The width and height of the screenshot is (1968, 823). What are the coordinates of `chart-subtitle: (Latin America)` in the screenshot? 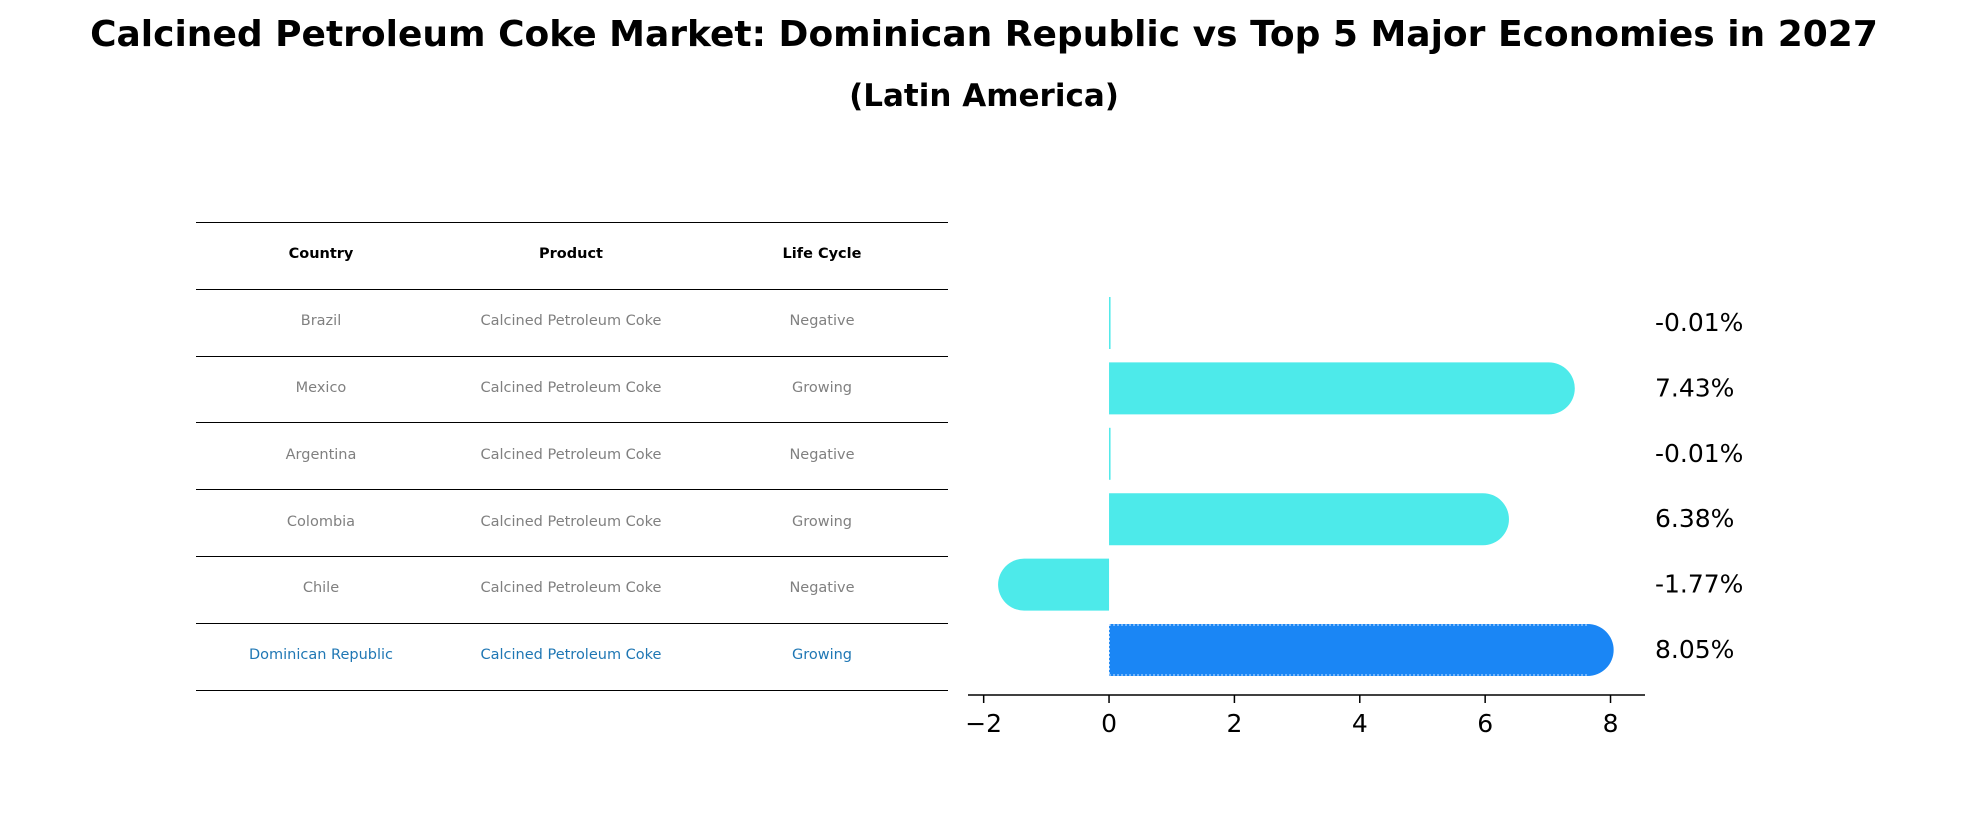 It's located at (984, 96).